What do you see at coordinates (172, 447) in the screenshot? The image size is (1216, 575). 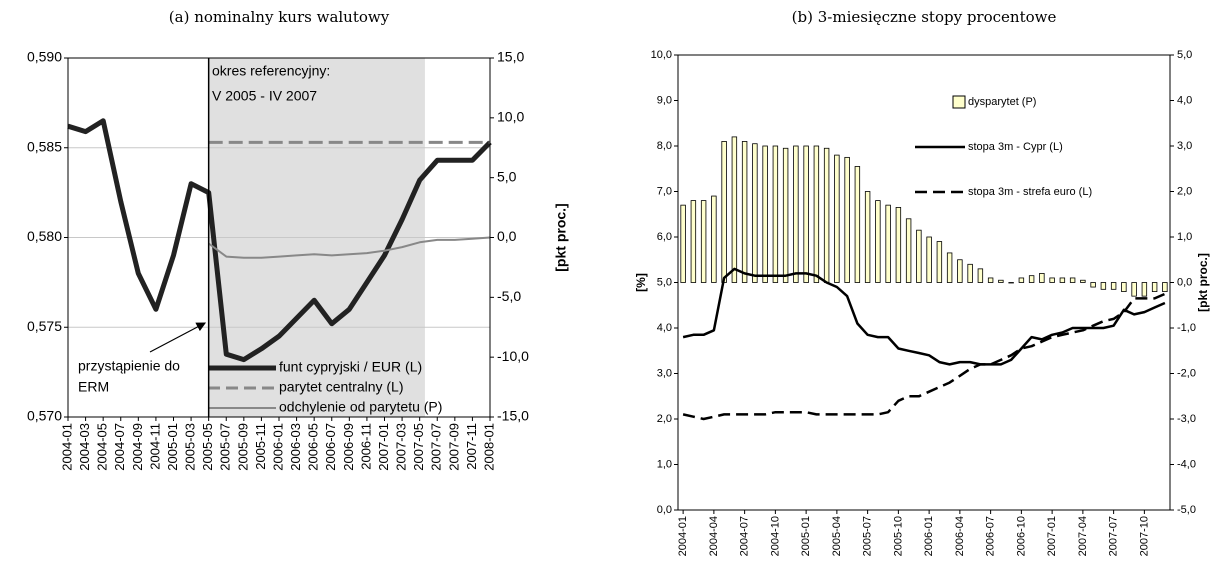 I see `x-tick-label: 2005-01` at bounding box center [172, 447].